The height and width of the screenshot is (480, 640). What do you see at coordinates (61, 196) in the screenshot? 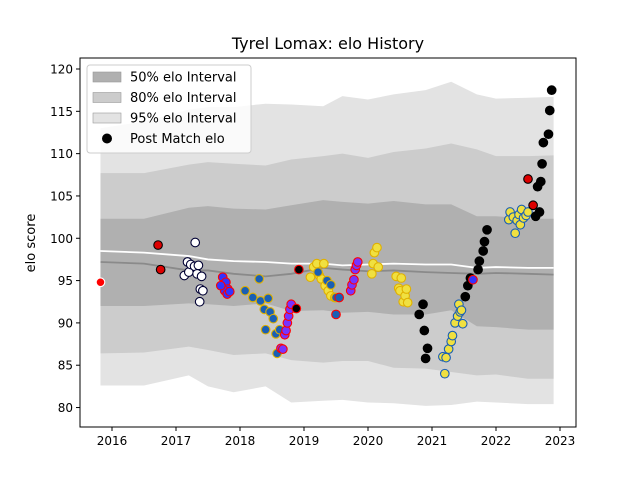
I see `y-tick-label: 105` at bounding box center [61, 196].